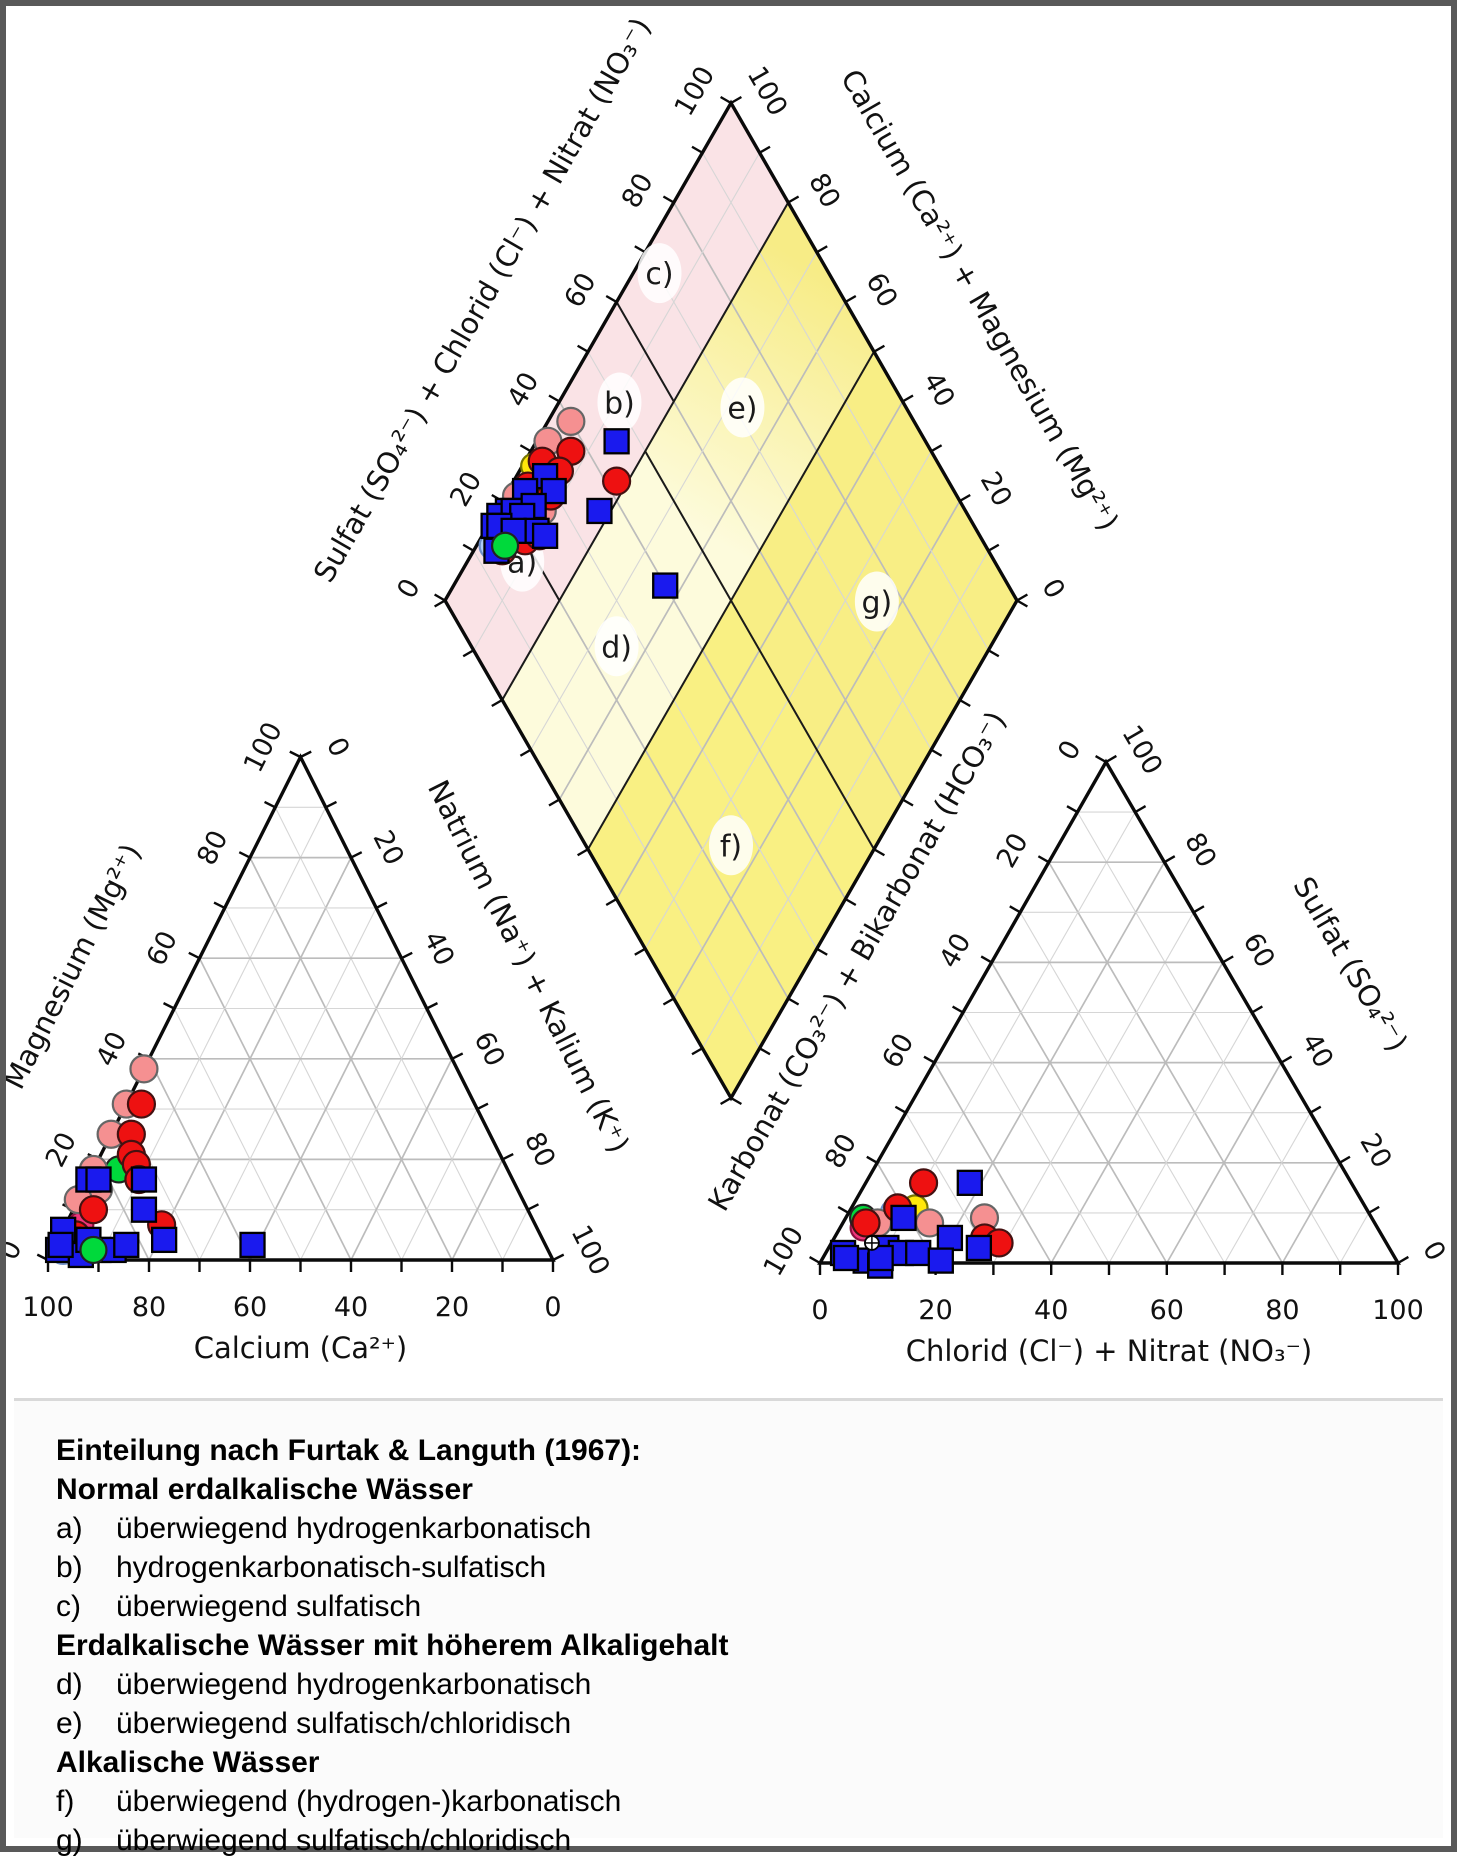  Describe the element at coordinates (269, 1606) in the screenshot. I see `legend-item-text: überwiegend sulfatisch` at that location.